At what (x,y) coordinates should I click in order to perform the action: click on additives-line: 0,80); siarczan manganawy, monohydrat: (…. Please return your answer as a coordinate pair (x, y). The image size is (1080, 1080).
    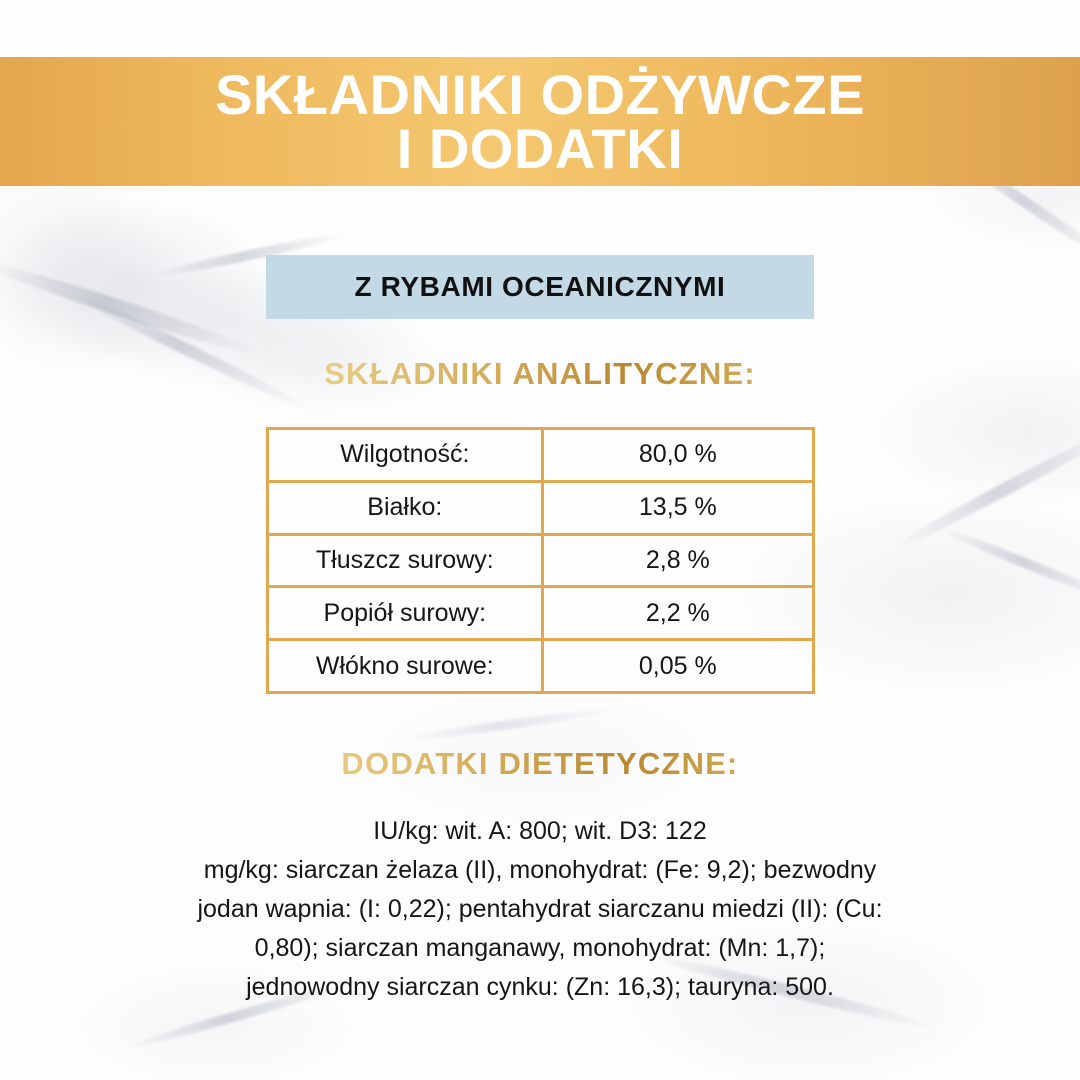
    Looking at the image, I should click on (540, 948).